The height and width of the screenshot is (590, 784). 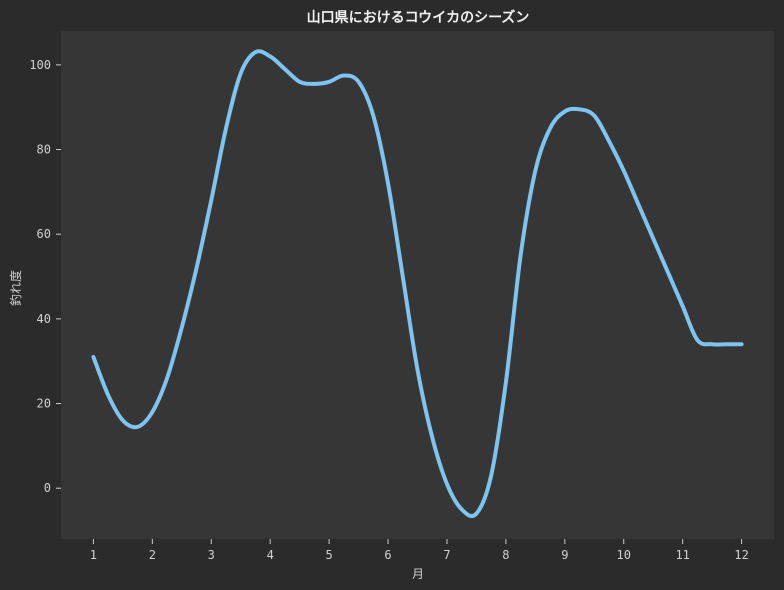 I want to click on x-tick-label: 1, so click(x=93, y=555).